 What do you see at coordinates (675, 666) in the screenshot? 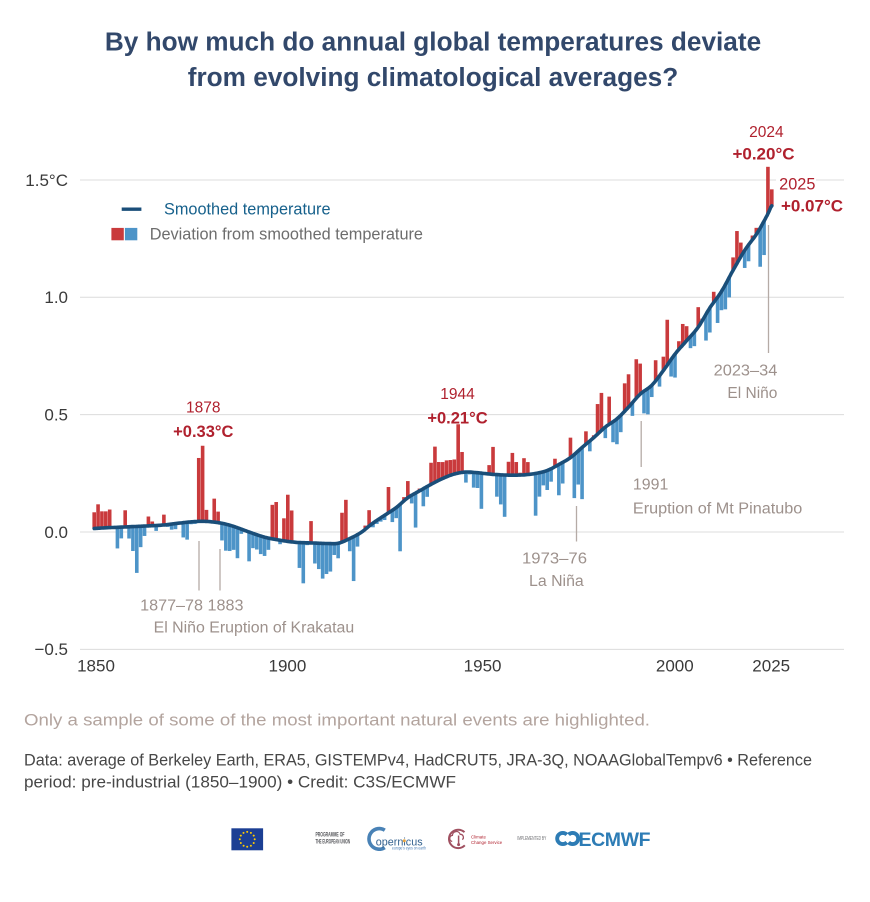
I see `svg-text: 2000` at bounding box center [675, 666].